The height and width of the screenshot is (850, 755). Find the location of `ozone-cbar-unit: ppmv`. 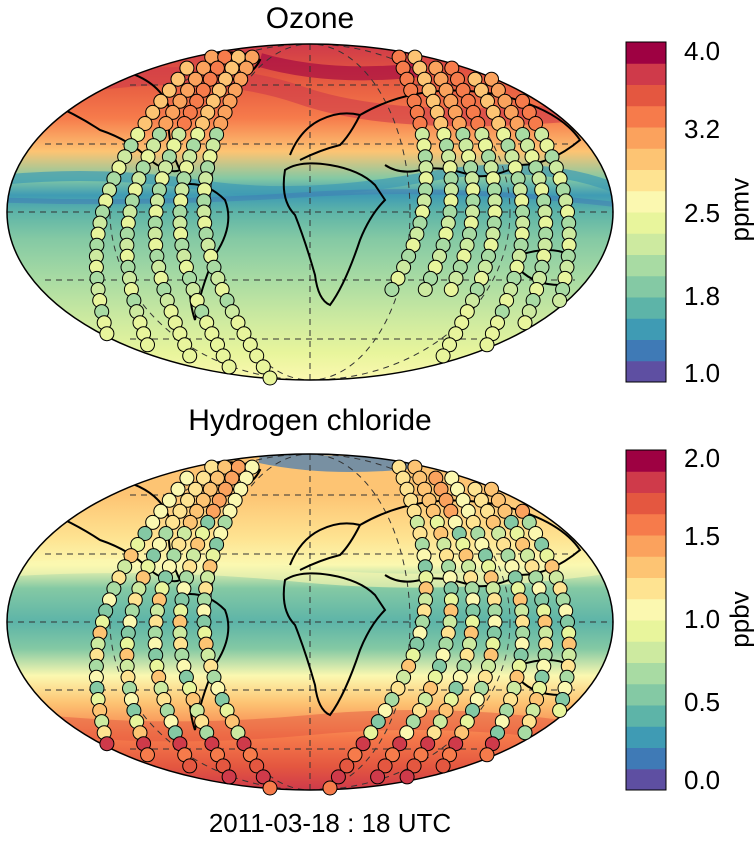

ozone-cbar-unit: ppmv is located at coordinates (739, 209).